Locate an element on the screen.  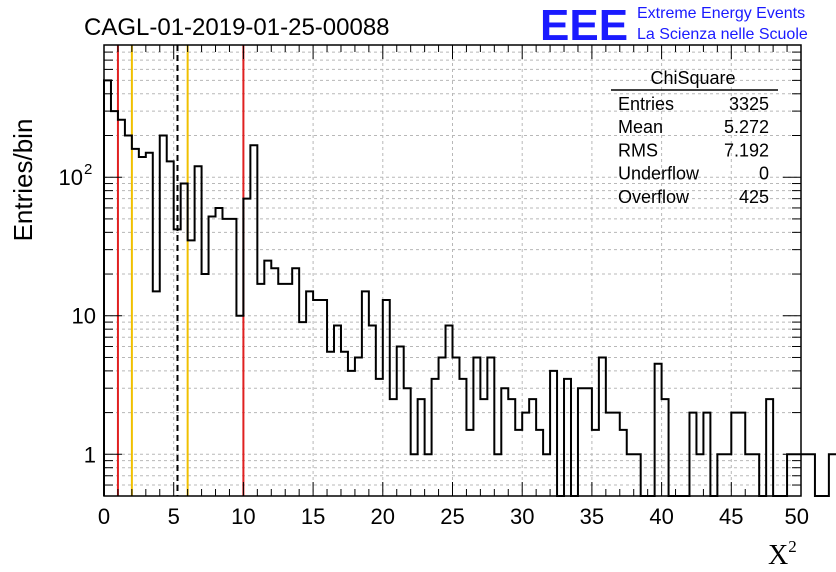
x-tick-labels: 0 5 10 15 20 25 30 35 40 45 50 is located at coordinates (453, 516).